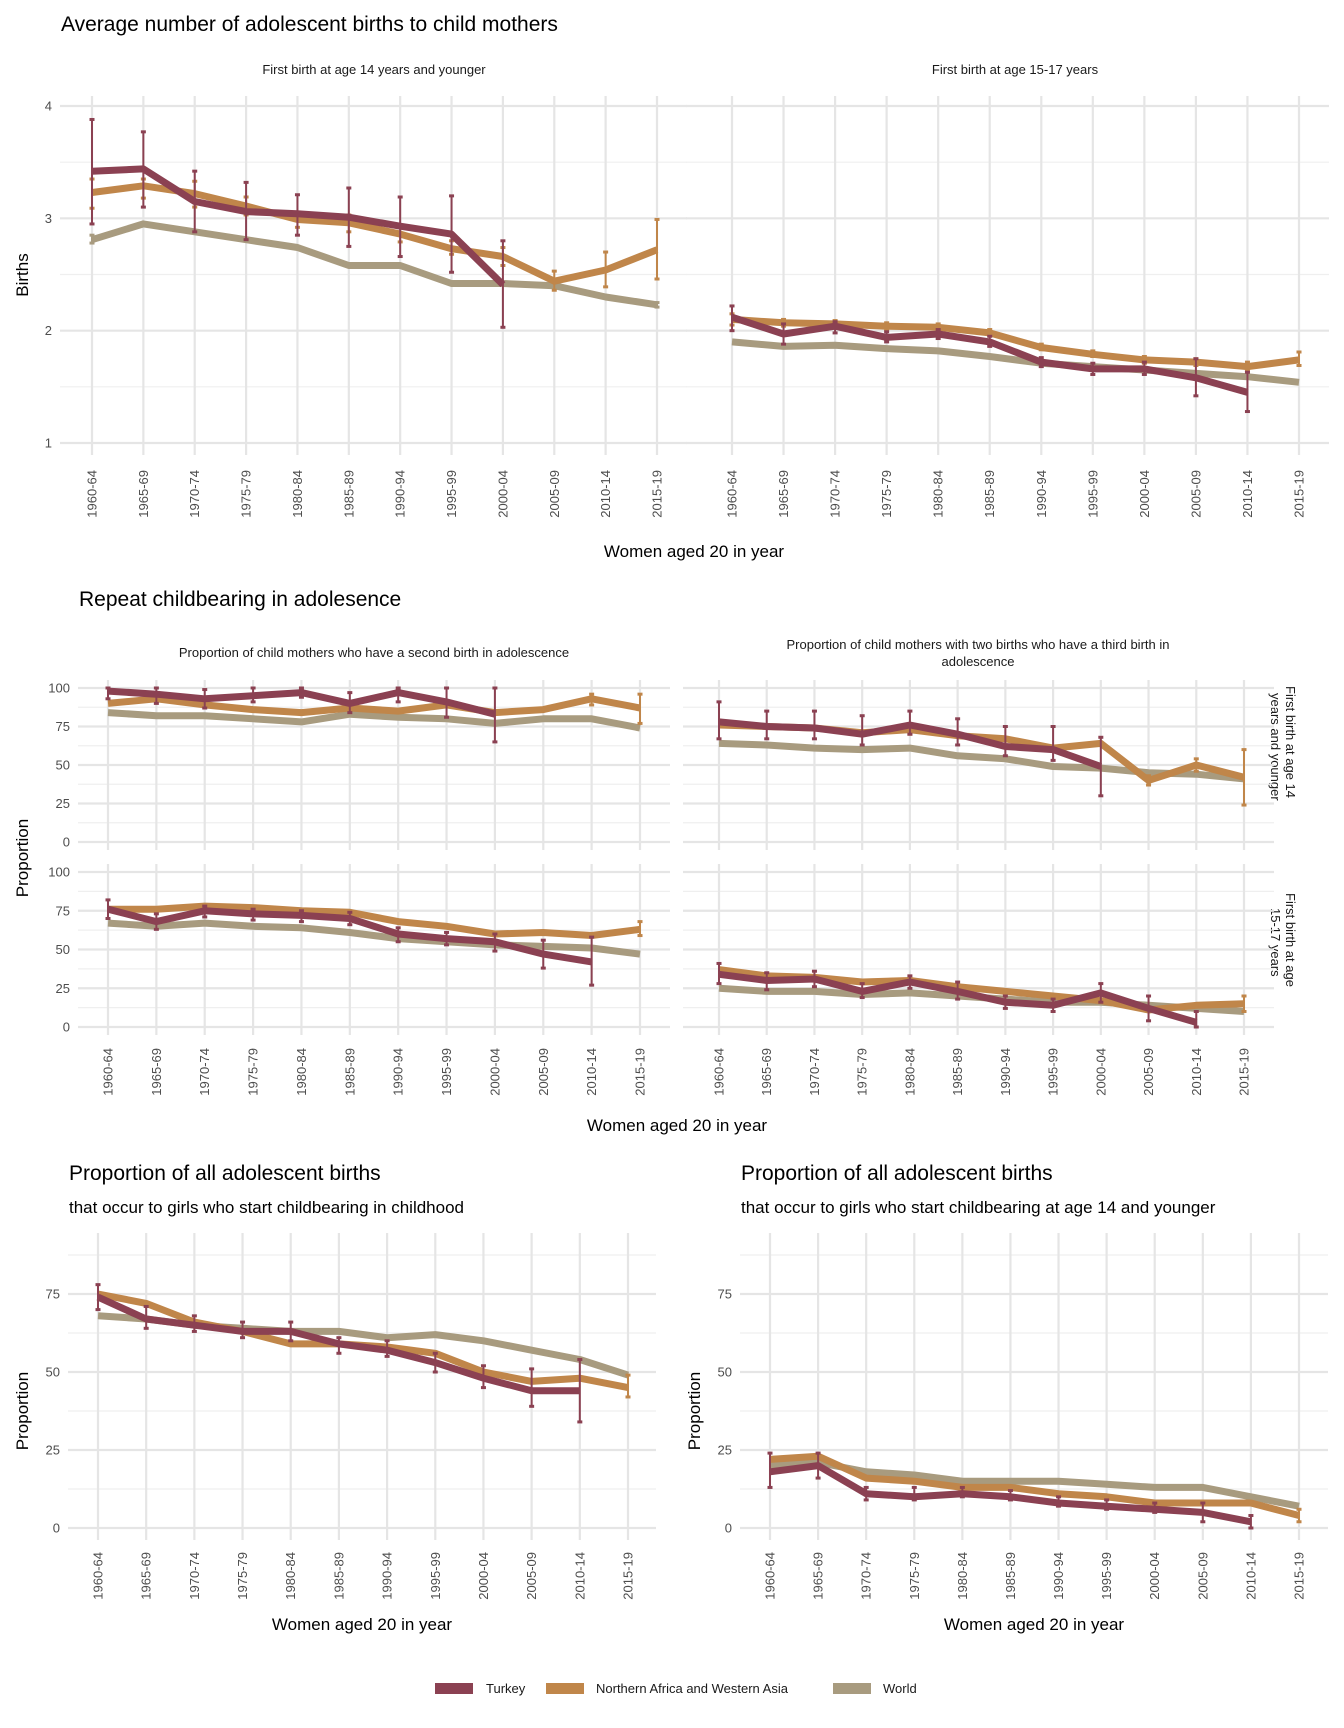  Describe the element at coordinates (22, 274) in the screenshot. I see `y-axis-label-births: Births` at that location.